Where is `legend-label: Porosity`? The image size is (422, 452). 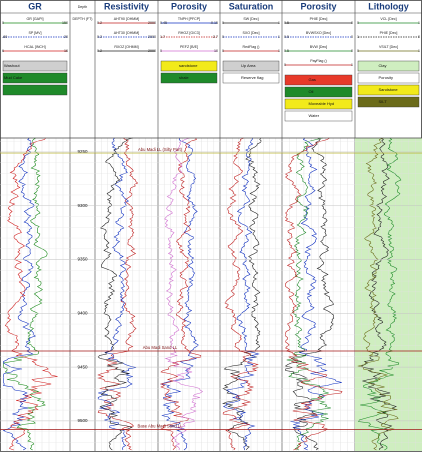
legend-label: Porosity is located at coordinates (386, 77).